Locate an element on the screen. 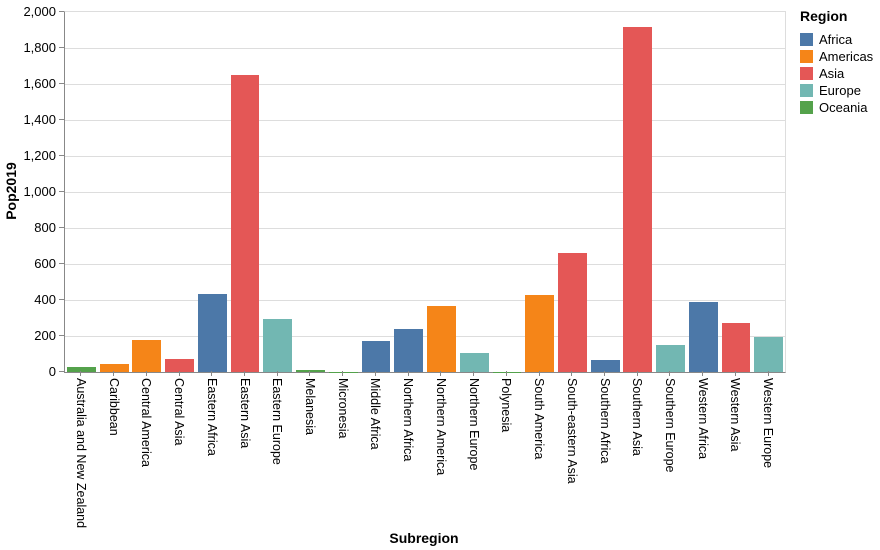 The height and width of the screenshot is (550, 880). x-axis-label: Southern Europe is located at coordinates (669, 425).